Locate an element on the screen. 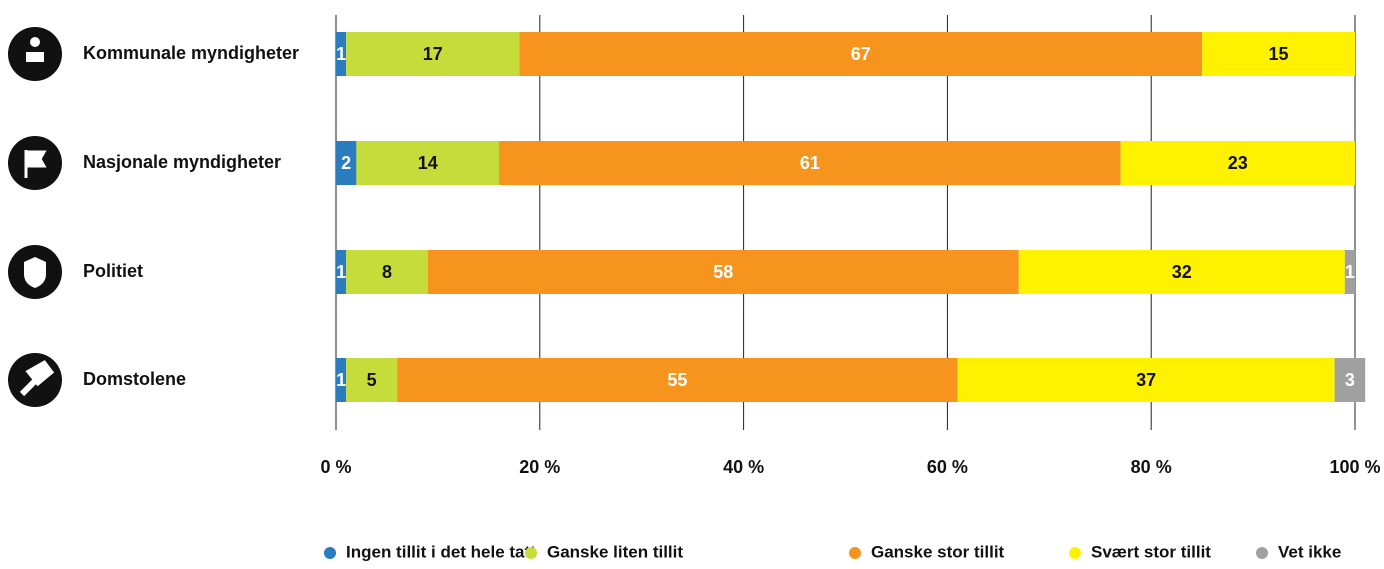 The image size is (1384, 569). x-tick-label: 100 % is located at coordinates (1354, 467).